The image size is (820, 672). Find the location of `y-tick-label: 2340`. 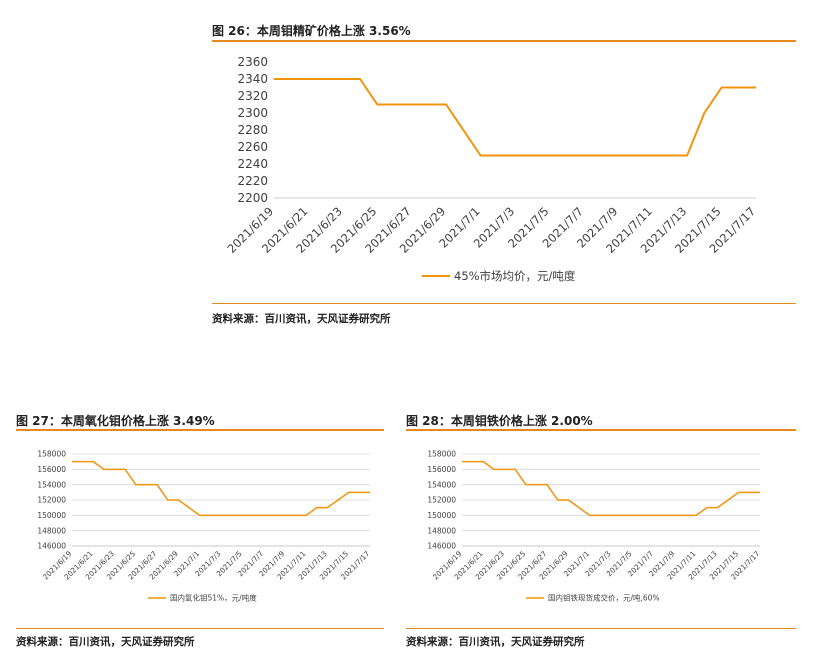

y-tick-label: 2340 is located at coordinates (252, 79).